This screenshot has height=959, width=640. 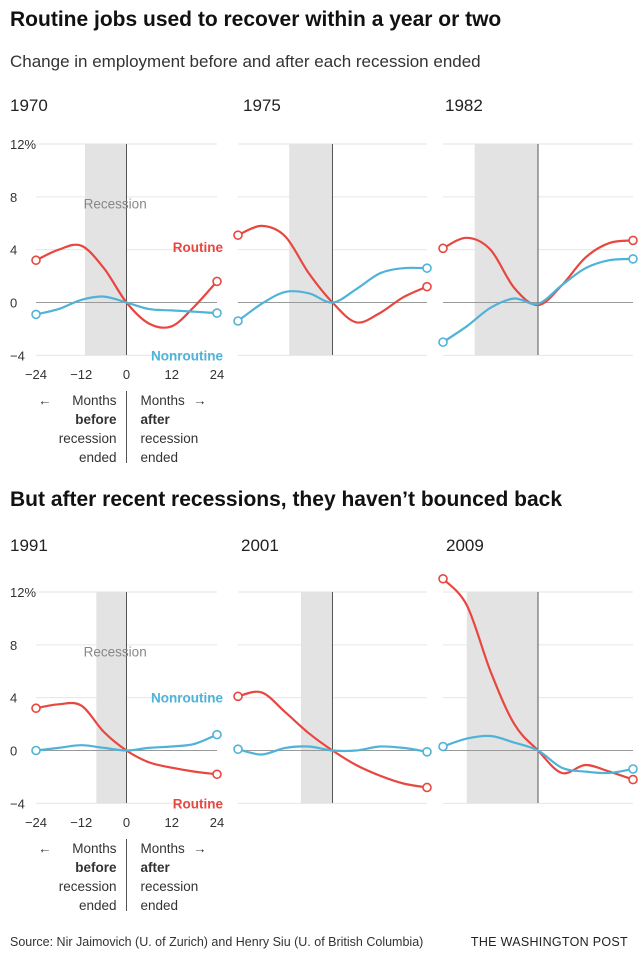 I want to click on chart-1991-y-tick: 0, so click(x=13, y=751).